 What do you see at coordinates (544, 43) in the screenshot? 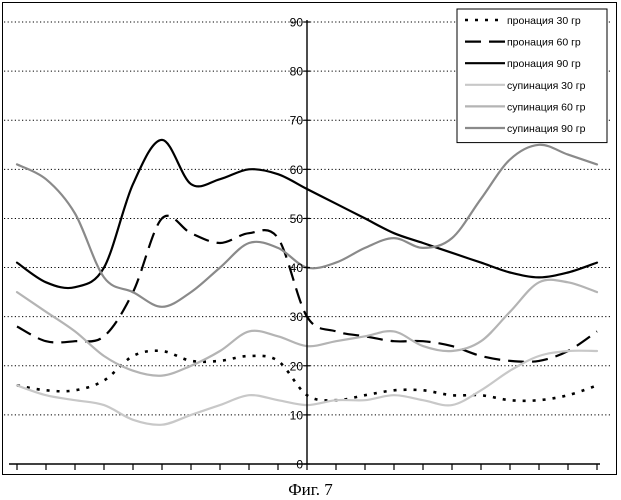
I see `legend-label: пронация 60 гр` at bounding box center [544, 43].